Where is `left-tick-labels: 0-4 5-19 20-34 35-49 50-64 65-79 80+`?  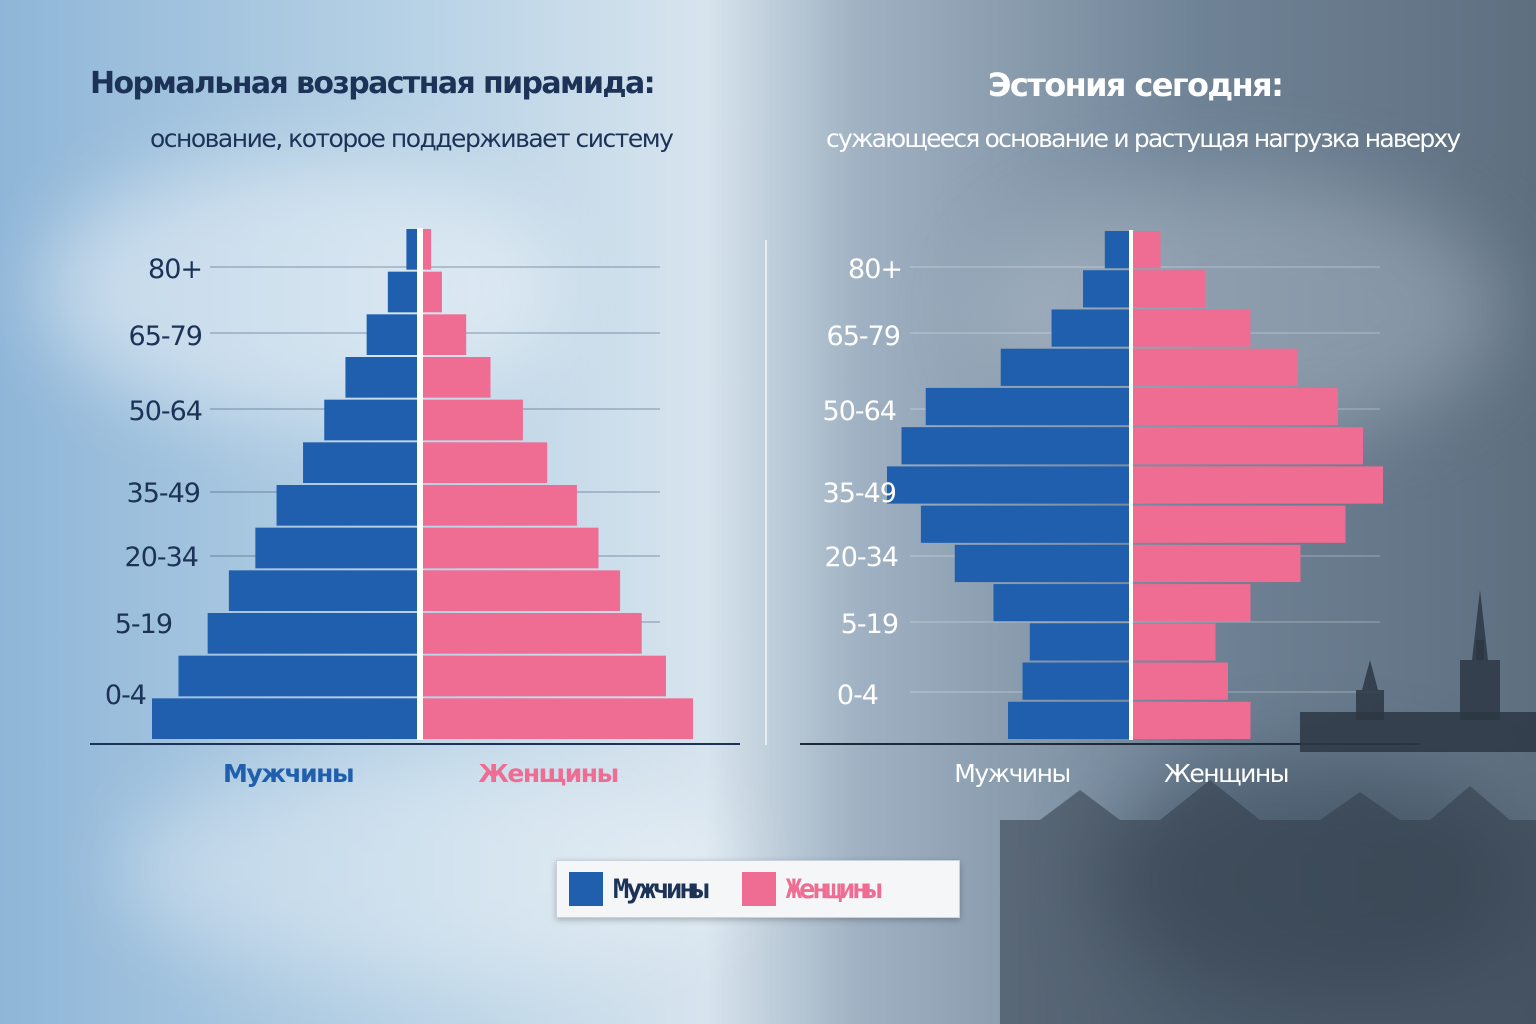 left-tick-labels: 0-4 5-19 20-34 35-49 50-64 65-79 80+ is located at coordinates (154, 482).